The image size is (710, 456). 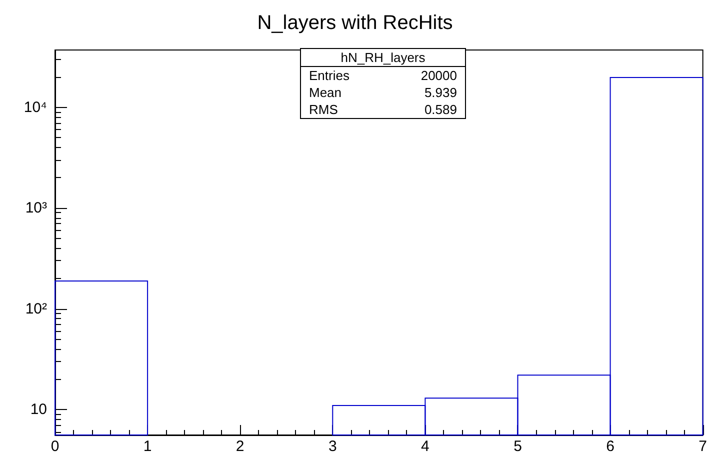 What do you see at coordinates (383, 58) in the screenshot?
I see `annotation: hN_RH_layers` at bounding box center [383, 58].